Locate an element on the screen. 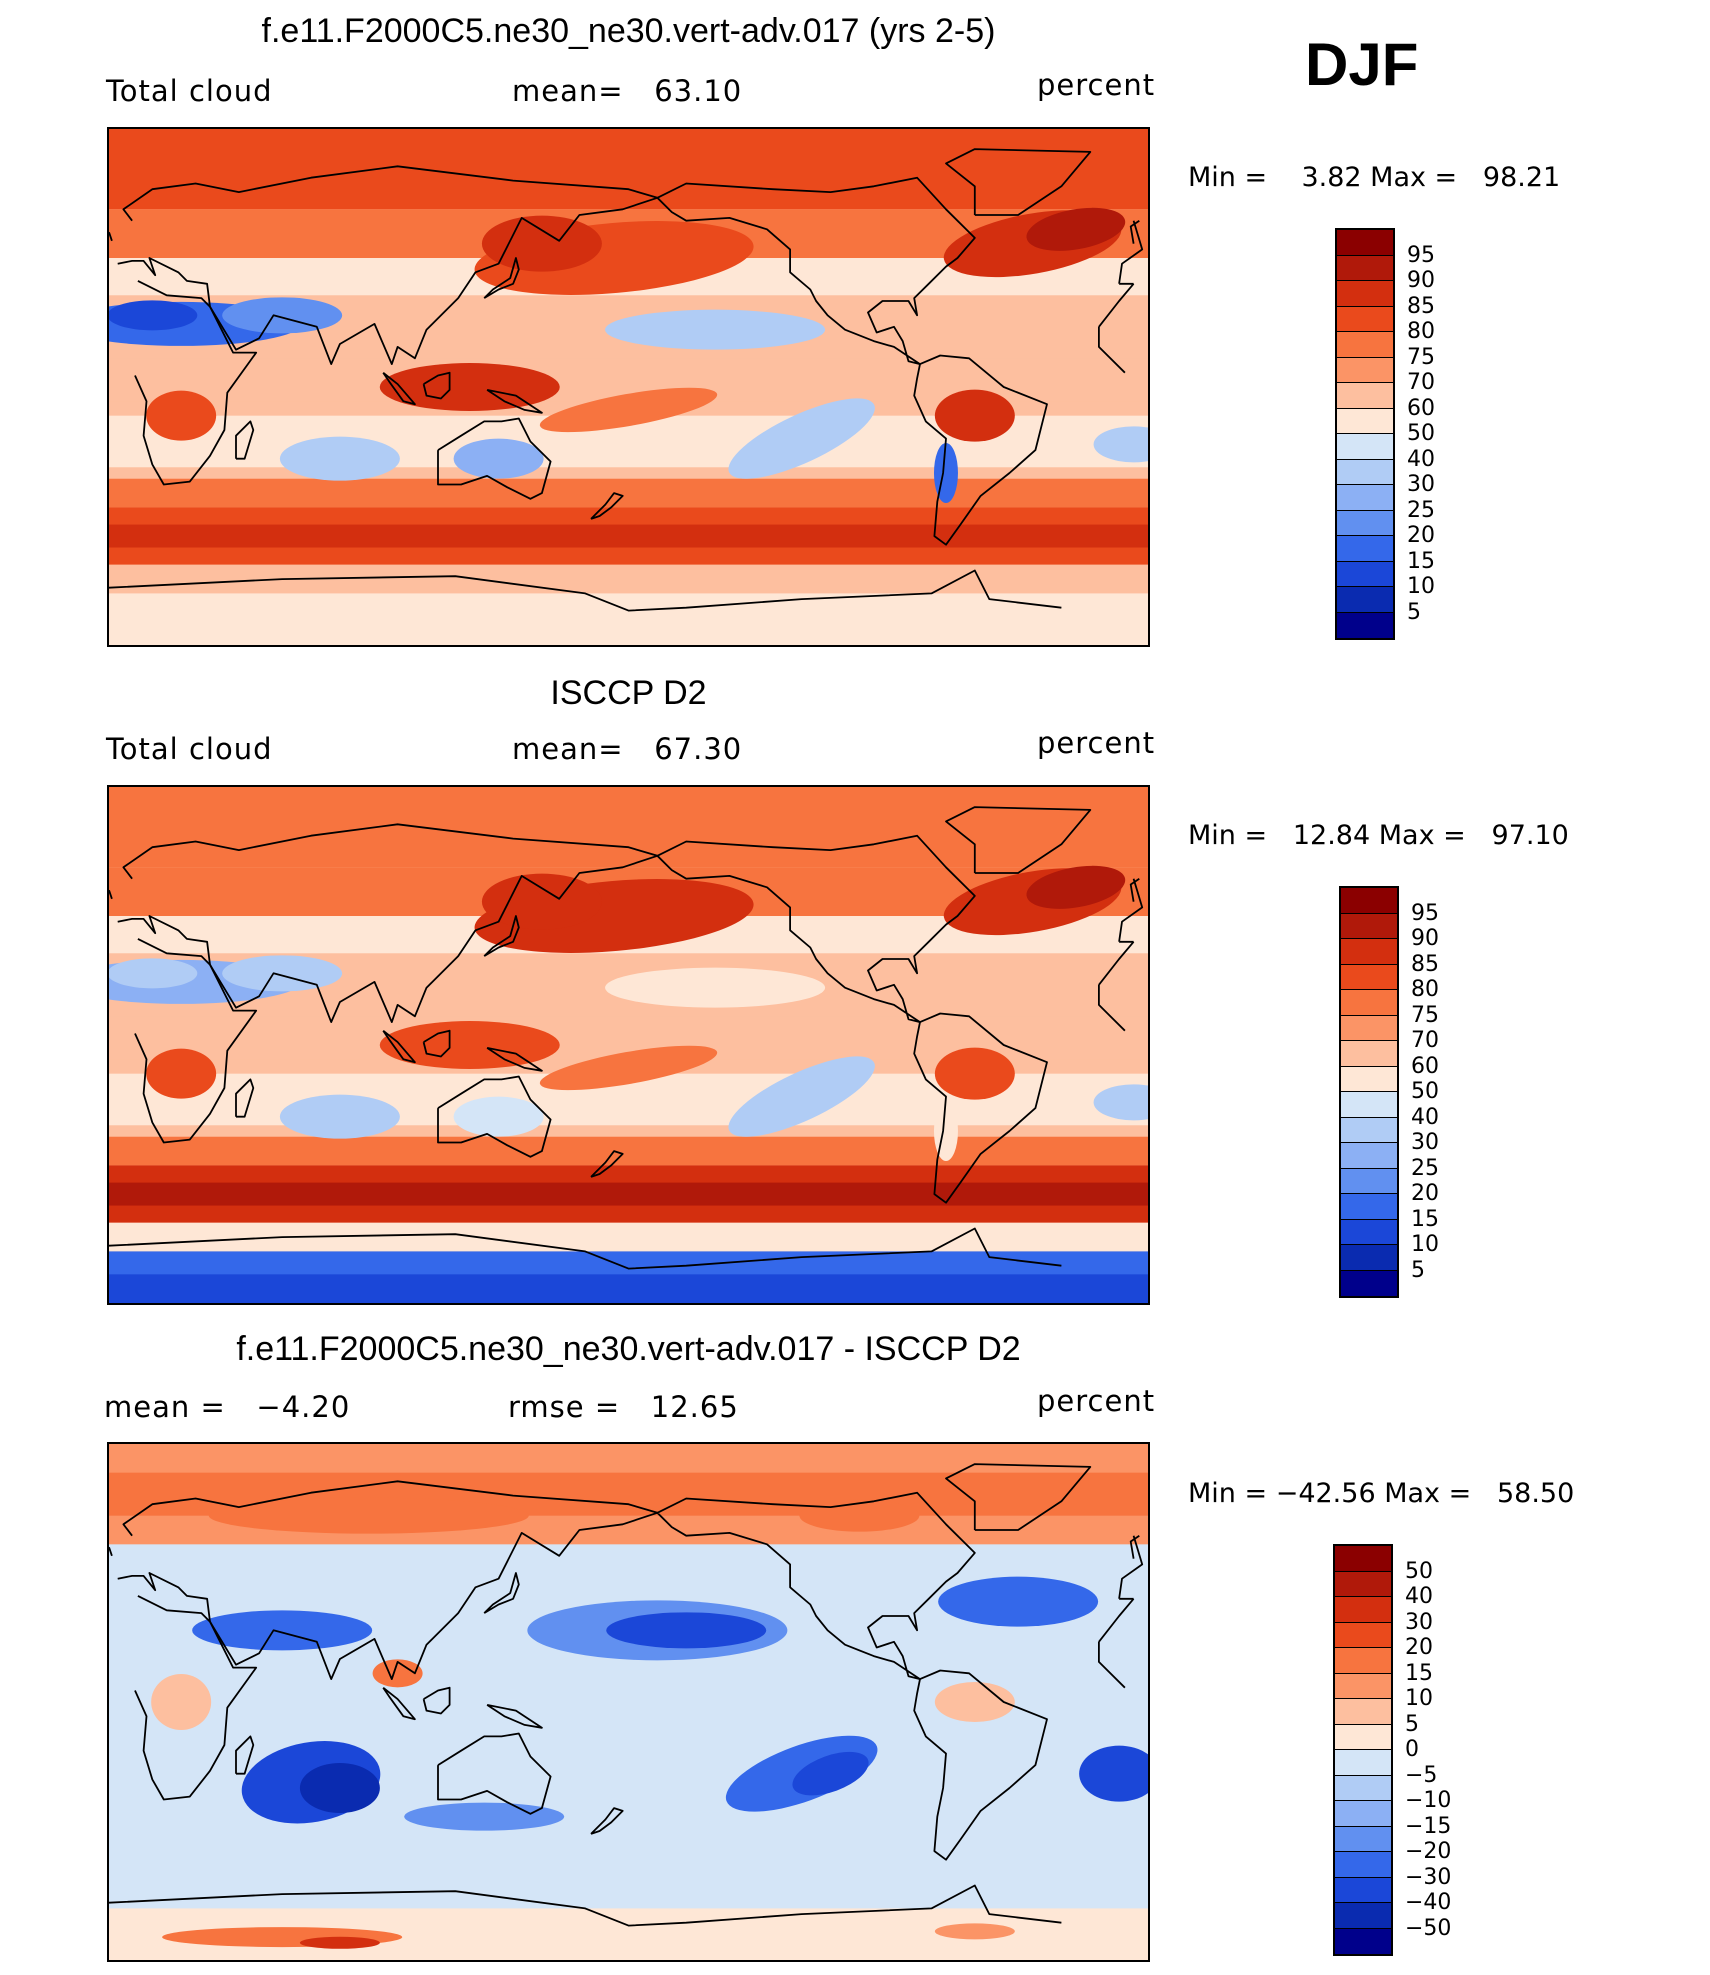  colorbar-tick-label: −20 is located at coordinates (1428, 1851).